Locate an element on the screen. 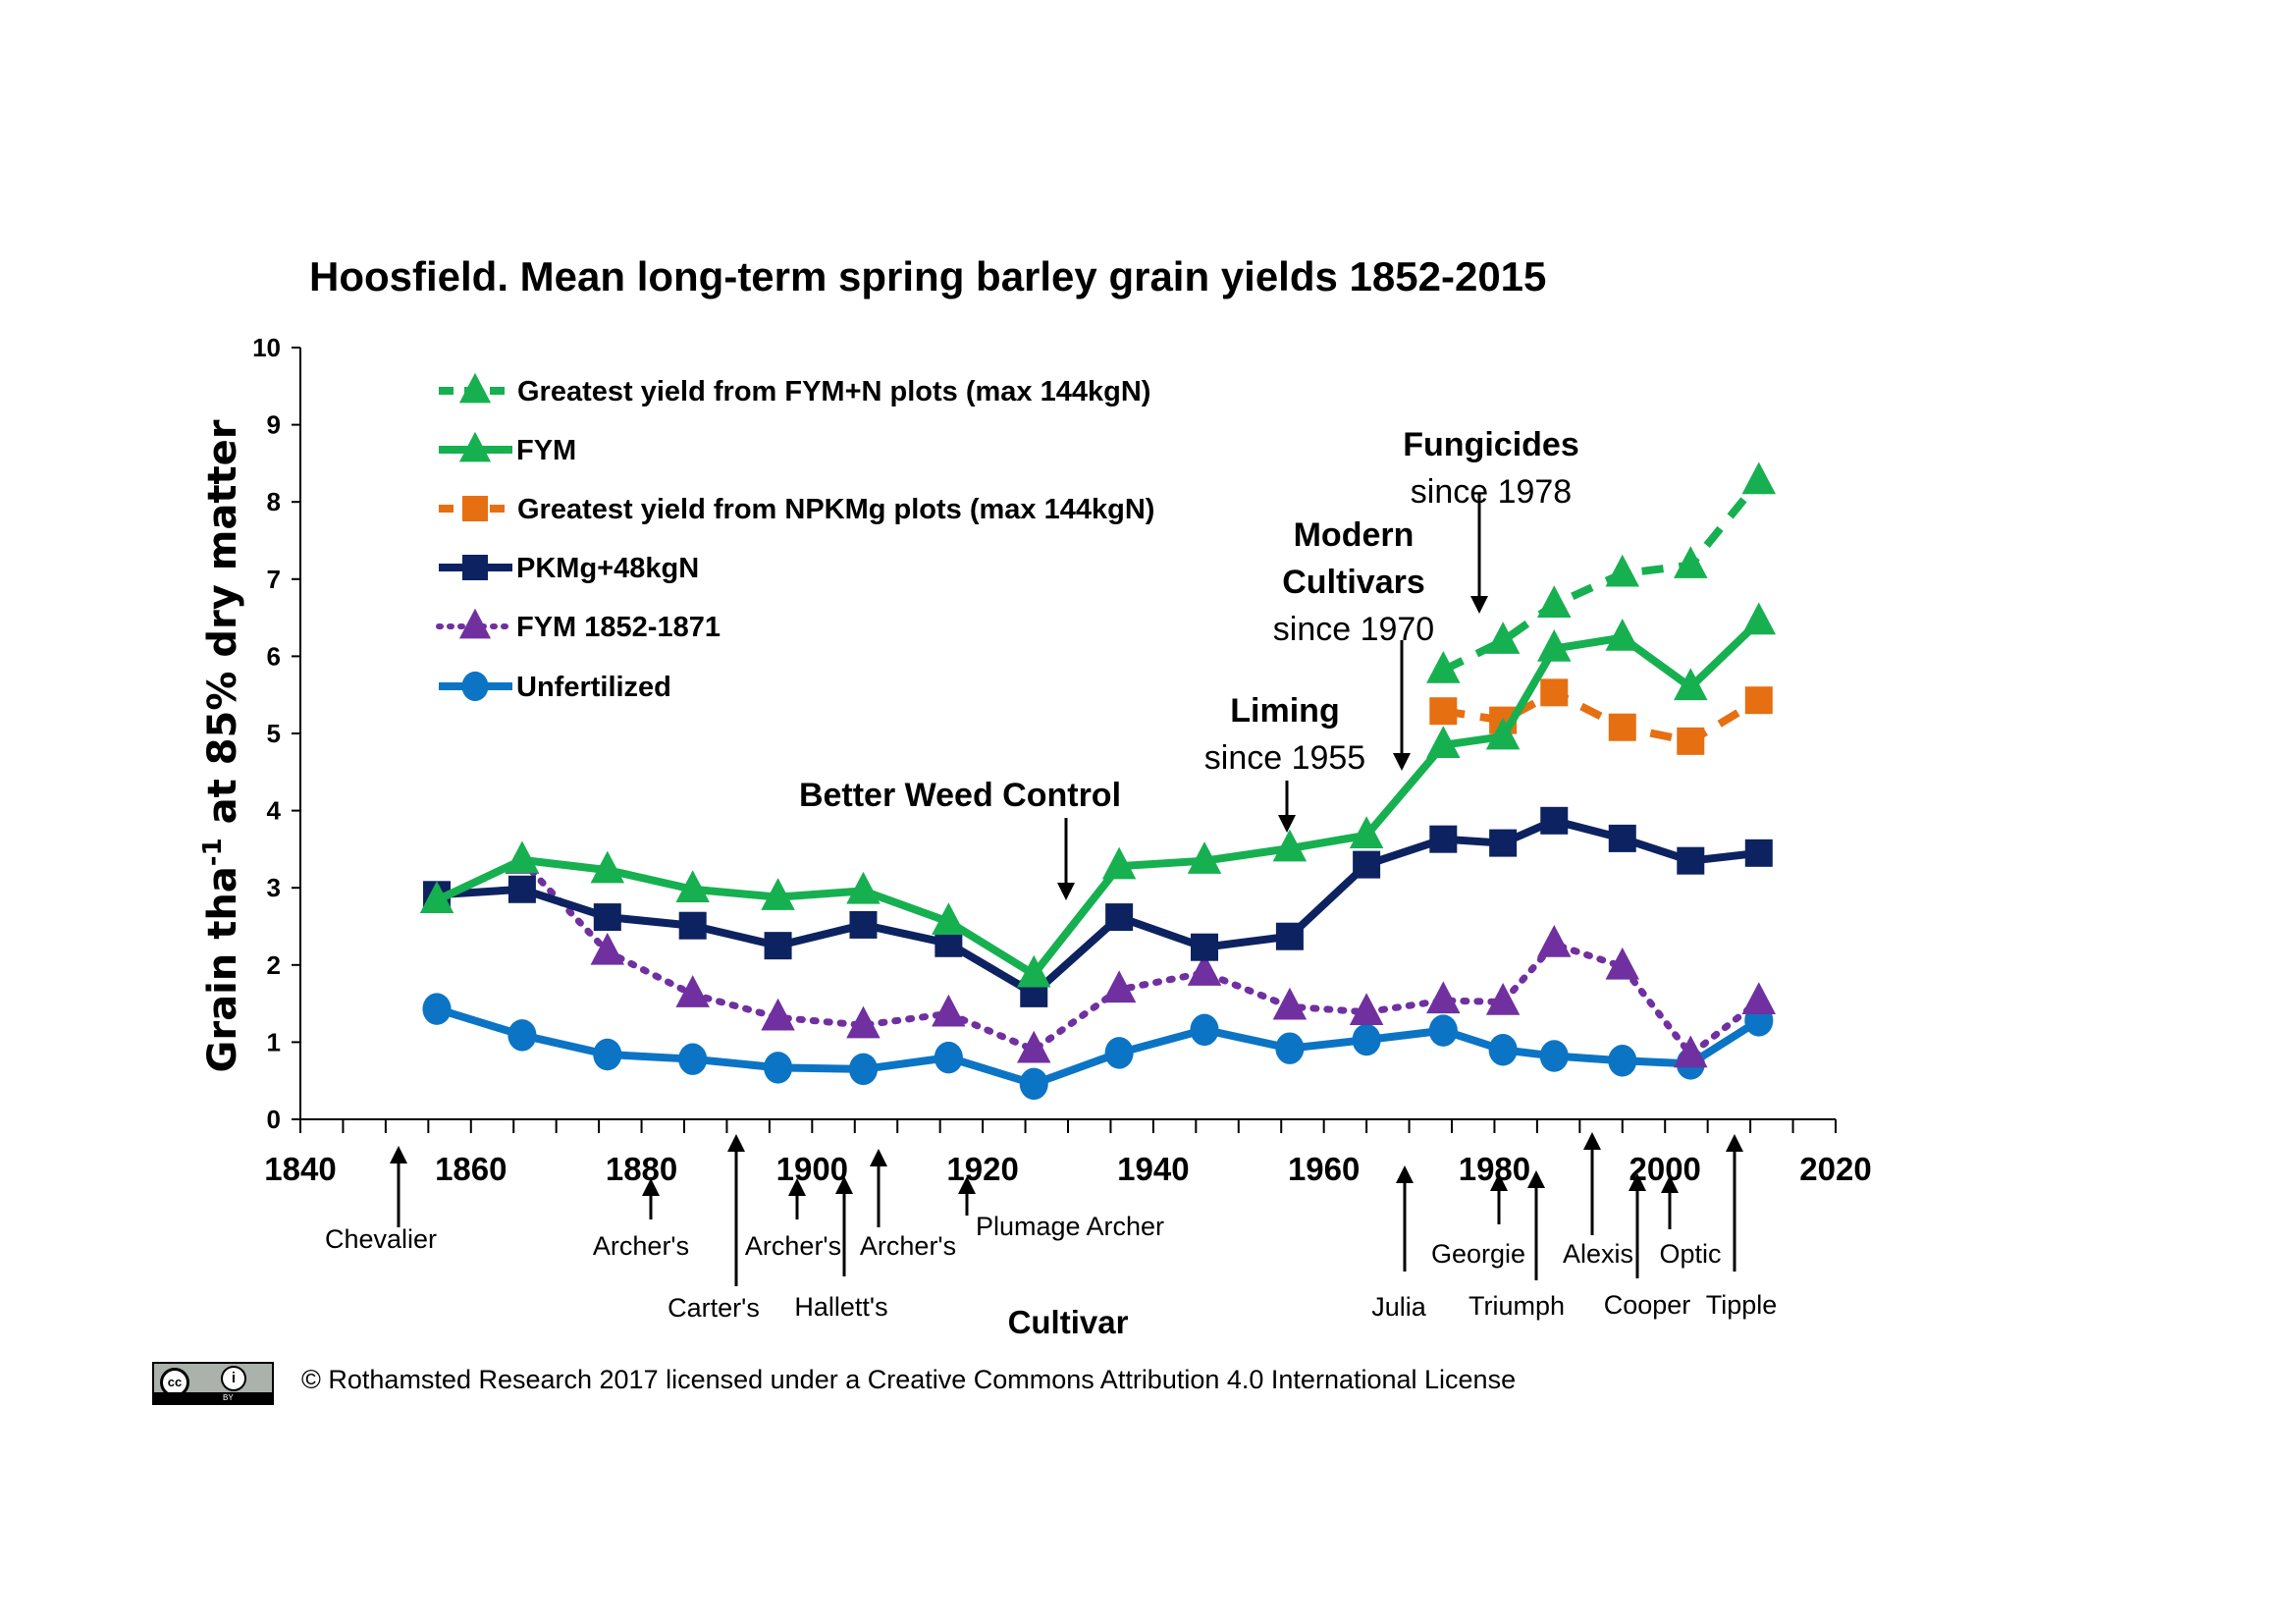 The width and height of the screenshot is (2296, 1624). legend-label: PKMg+48kgN is located at coordinates (607, 568).